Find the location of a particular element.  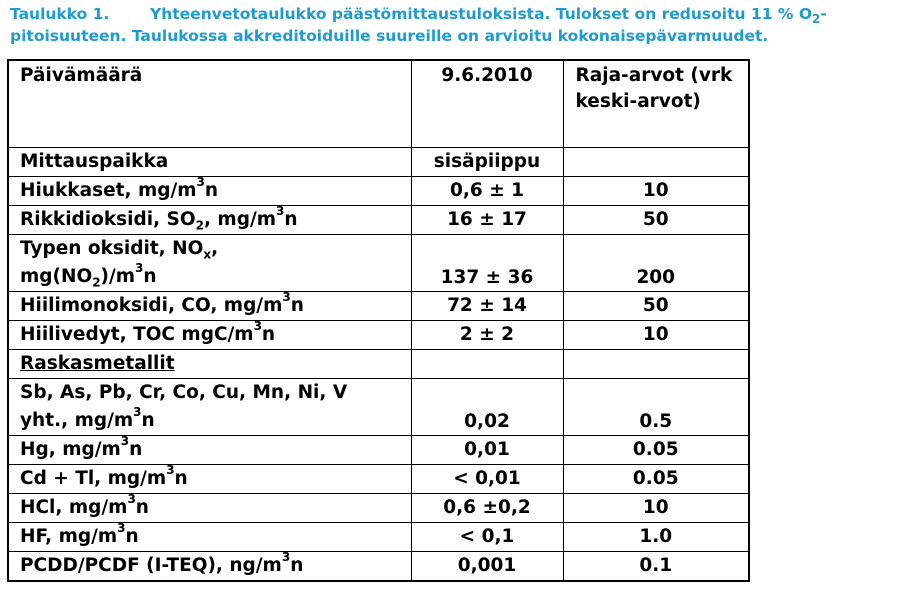

table-row: Hg, mg/m3n 0,01 0.05 is located at coordinates (378, 449).